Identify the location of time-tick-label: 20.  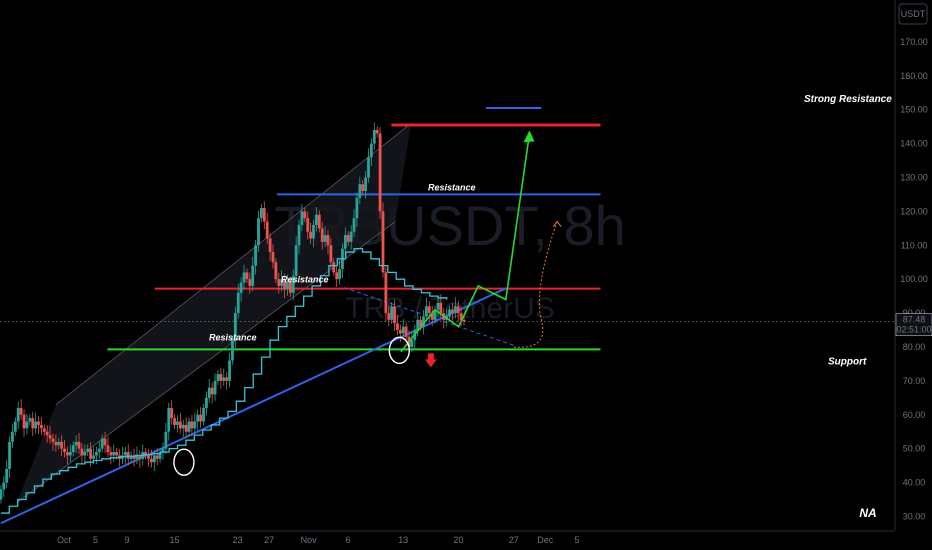
(458, 540).